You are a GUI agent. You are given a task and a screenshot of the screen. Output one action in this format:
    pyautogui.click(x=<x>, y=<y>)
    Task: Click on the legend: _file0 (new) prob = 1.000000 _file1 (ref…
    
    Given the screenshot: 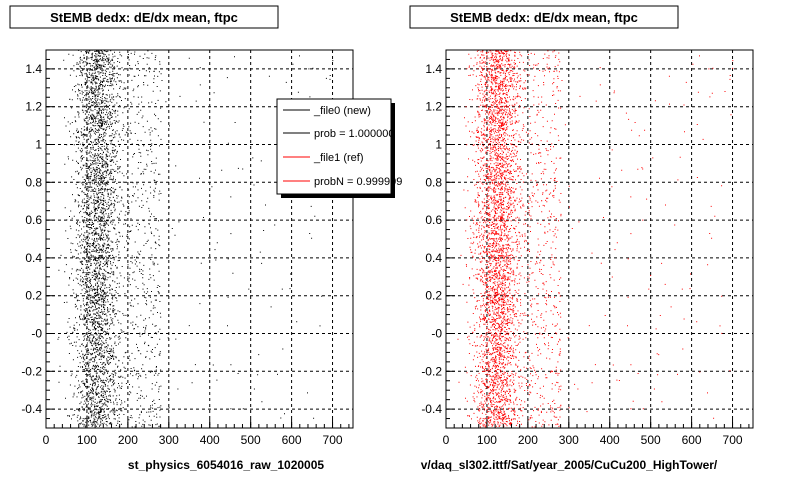 What is the action you would take?
    pyautogui.click(x=339, y=148)
    